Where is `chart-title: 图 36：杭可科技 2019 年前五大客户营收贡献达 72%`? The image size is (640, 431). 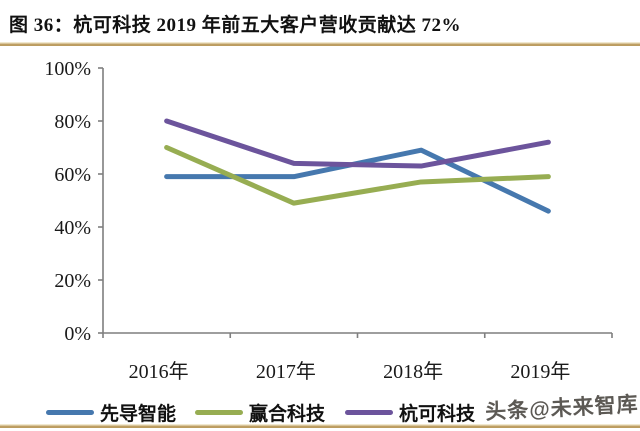 chart-title: 图 36：杭可科技 2019 年前五大客户营收贡献达 72% is located at coordinates (235, 25).